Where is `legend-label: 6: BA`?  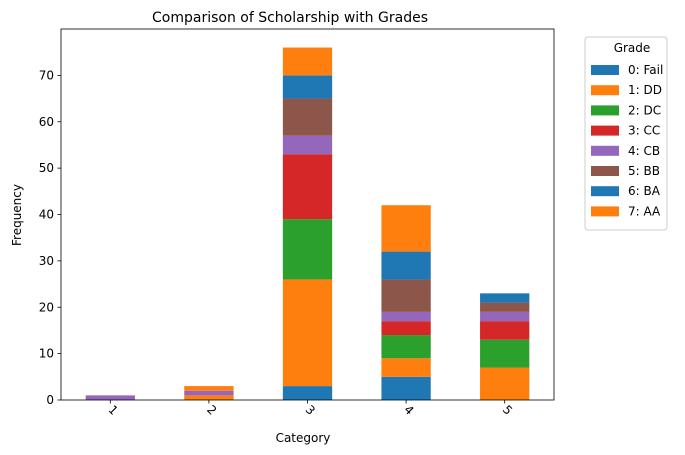 legend-label: 6: BA is located at coordinates (644, 191).